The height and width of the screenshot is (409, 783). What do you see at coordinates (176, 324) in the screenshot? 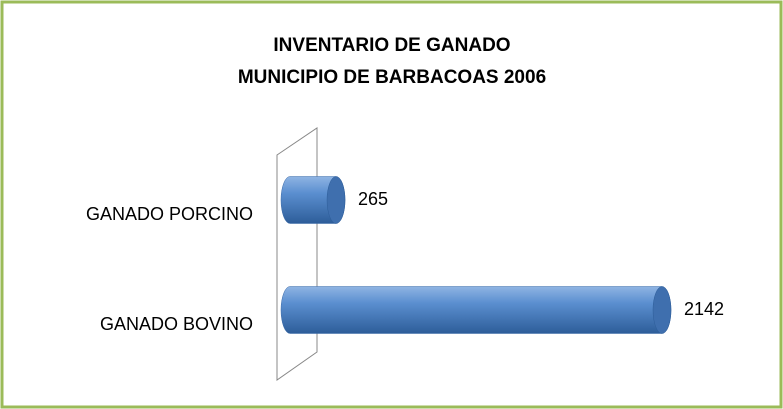
I see `category-label: GANADO BOVINO` at bounding box center [176, 324].